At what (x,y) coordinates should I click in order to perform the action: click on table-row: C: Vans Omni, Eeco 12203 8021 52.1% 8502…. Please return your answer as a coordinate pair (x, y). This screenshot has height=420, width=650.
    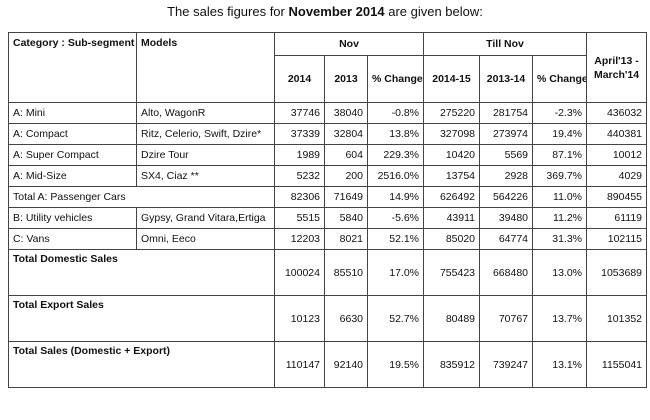
    Looking at the image, I should click on (328, 239).